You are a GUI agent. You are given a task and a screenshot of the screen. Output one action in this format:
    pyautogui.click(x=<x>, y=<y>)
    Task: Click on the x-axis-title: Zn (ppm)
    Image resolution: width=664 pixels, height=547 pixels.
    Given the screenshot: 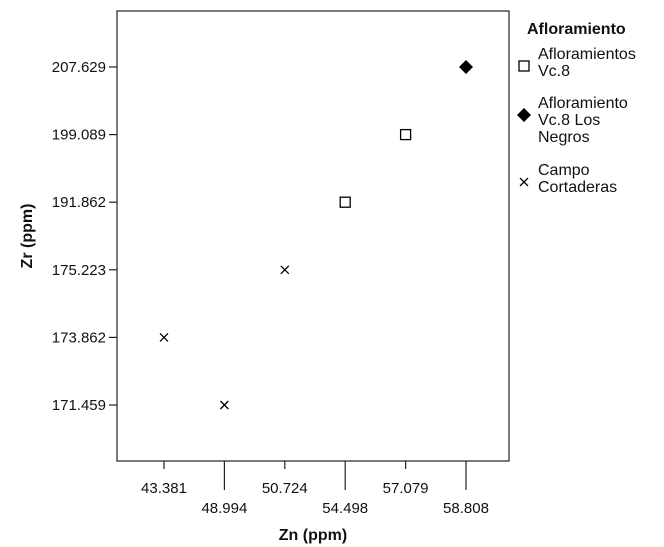 What is the action you would take?
    pyautogui.click(x=313, y=535)
    